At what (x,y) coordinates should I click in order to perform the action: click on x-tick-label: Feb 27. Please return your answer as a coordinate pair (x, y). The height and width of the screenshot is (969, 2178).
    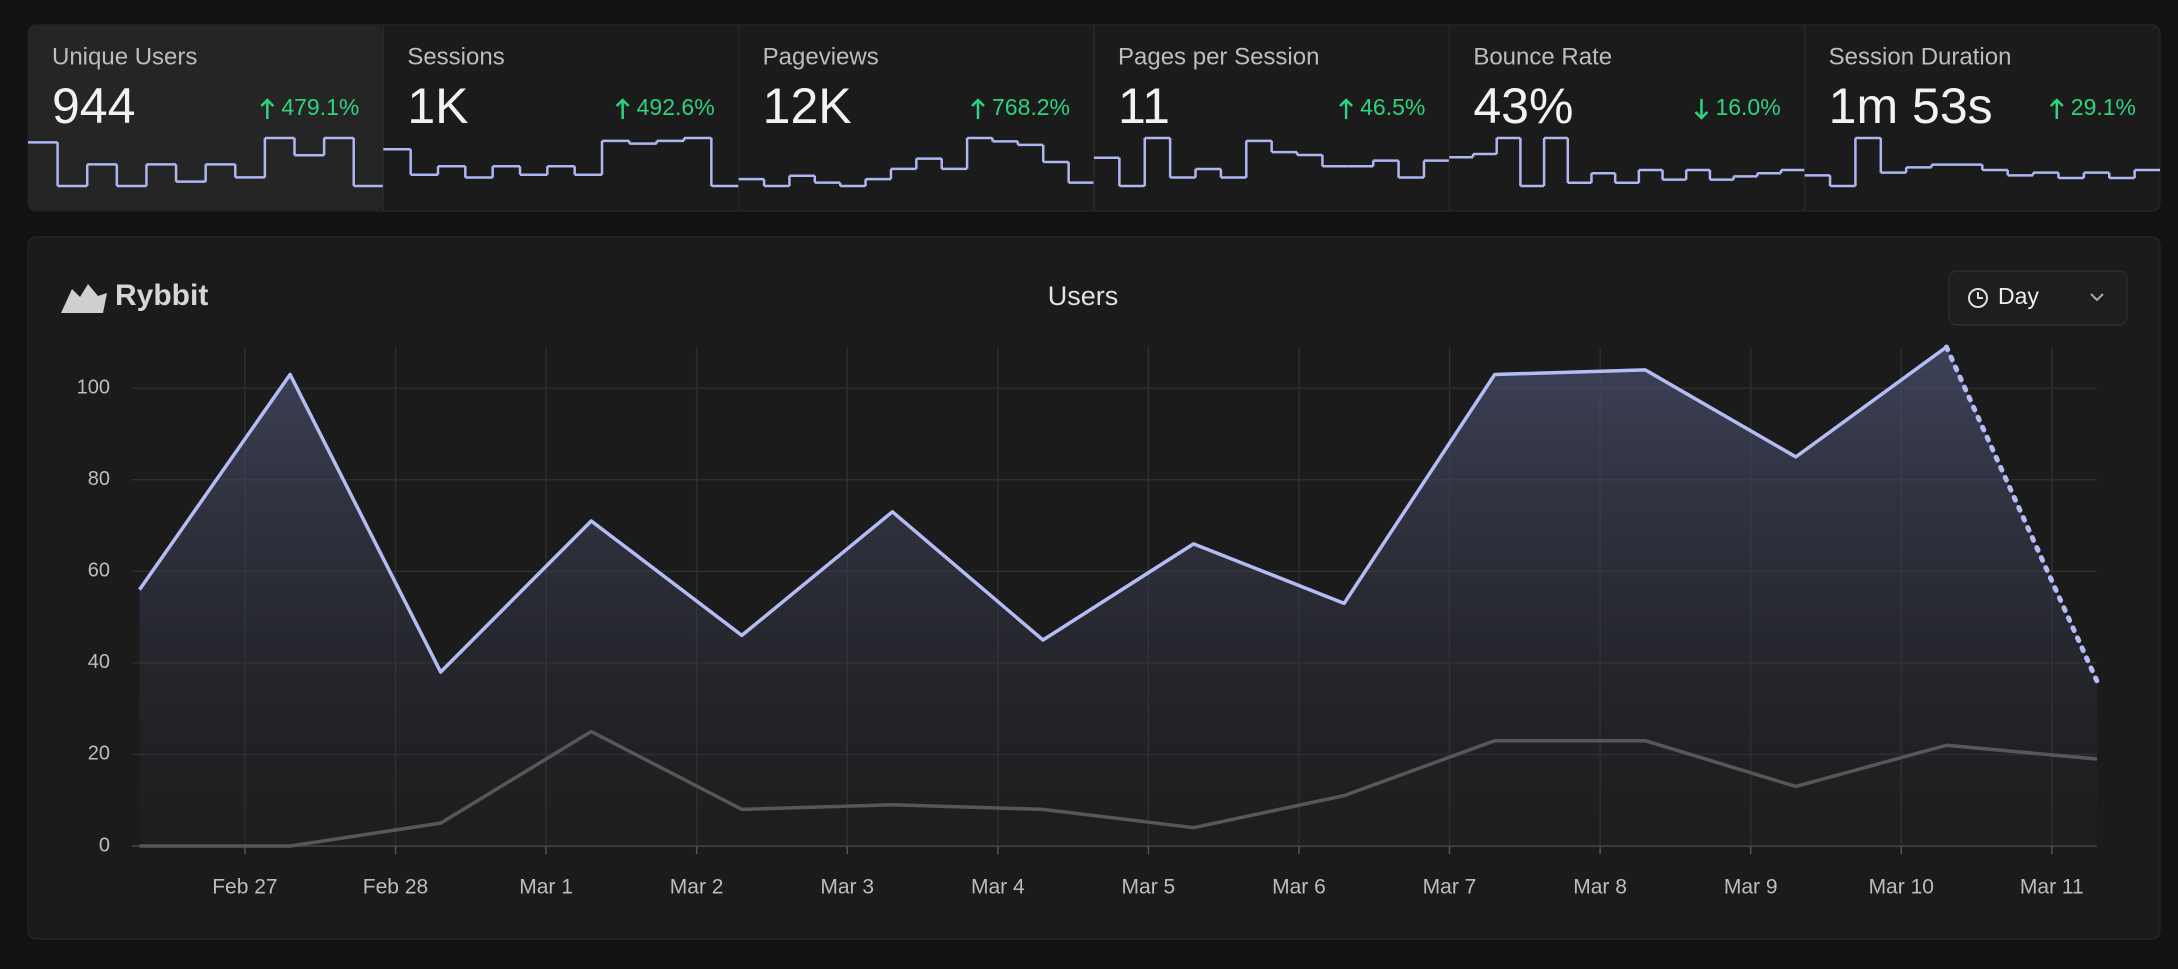
    Looking at the image, I should click on (244, 887).